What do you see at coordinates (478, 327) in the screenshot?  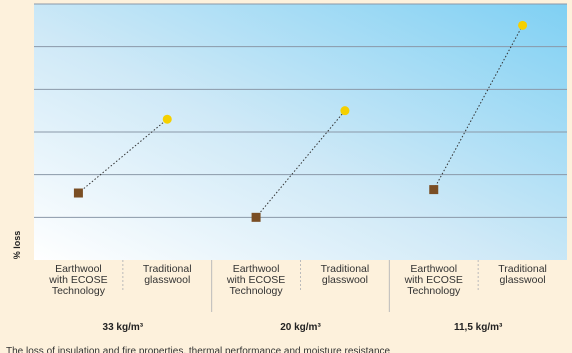 I see `group-label: 11,5 kg/m³` at bounding box center [478, 327].